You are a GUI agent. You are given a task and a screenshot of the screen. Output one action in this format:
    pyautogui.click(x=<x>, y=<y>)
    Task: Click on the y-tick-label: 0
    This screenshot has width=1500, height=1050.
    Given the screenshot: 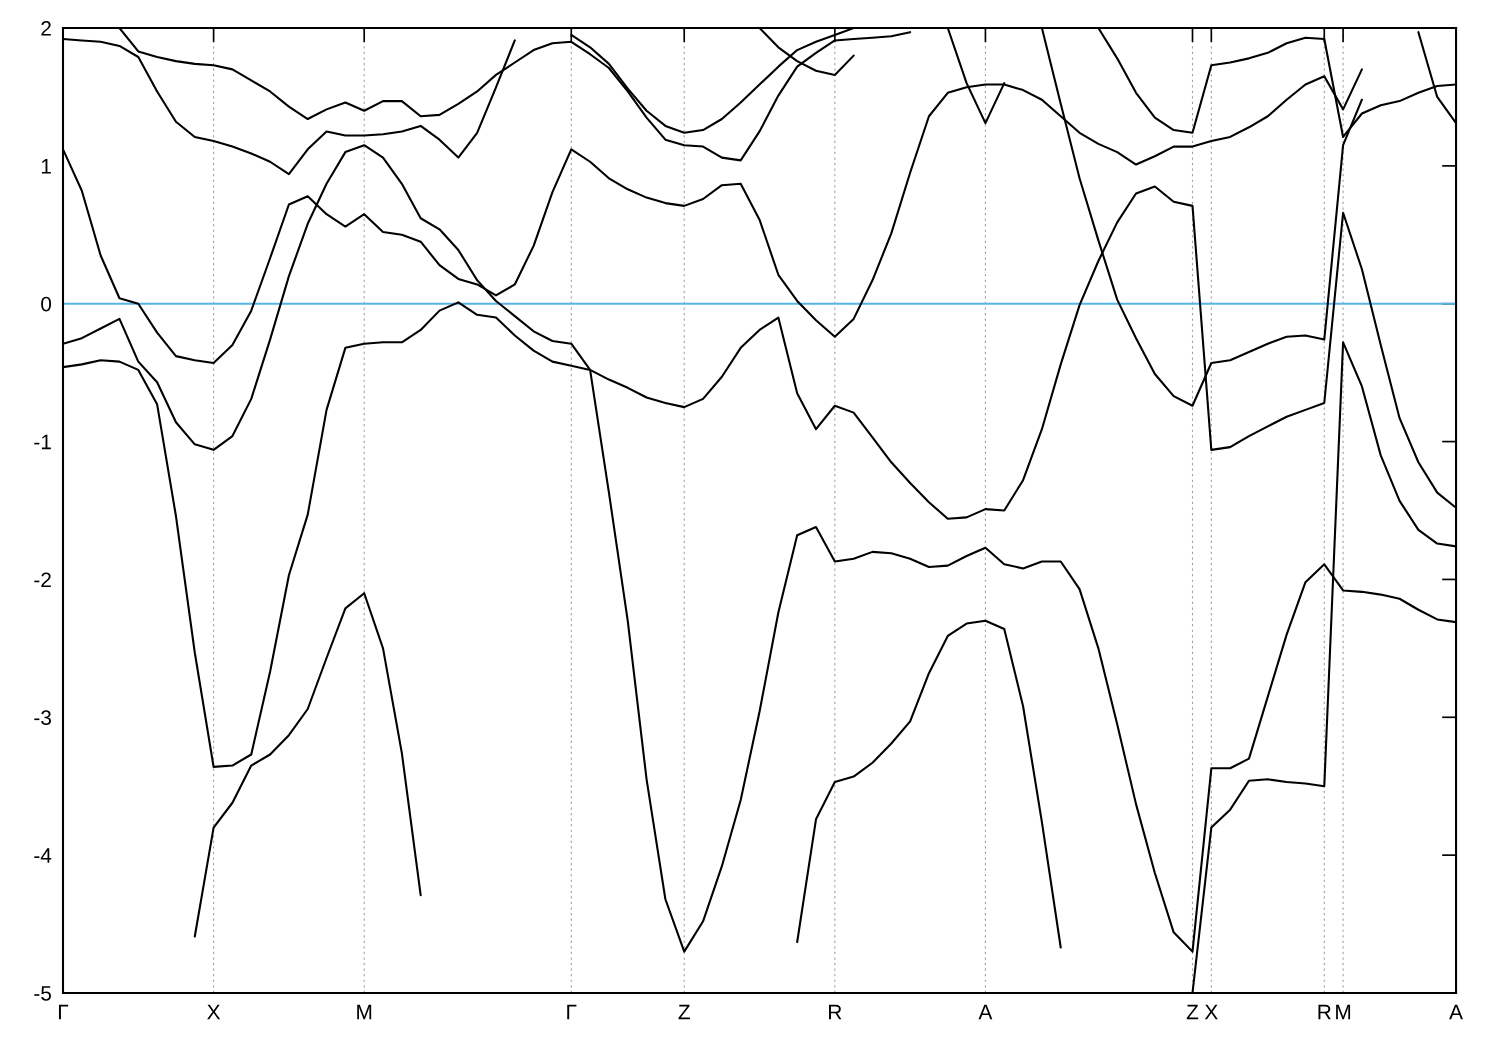 What is the action you would take?
    pyautogui.click(x=46, y=304)
    